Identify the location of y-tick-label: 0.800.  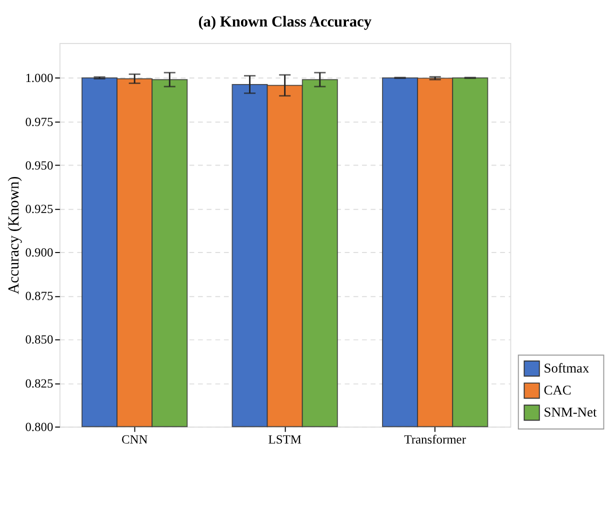
(39, 427).